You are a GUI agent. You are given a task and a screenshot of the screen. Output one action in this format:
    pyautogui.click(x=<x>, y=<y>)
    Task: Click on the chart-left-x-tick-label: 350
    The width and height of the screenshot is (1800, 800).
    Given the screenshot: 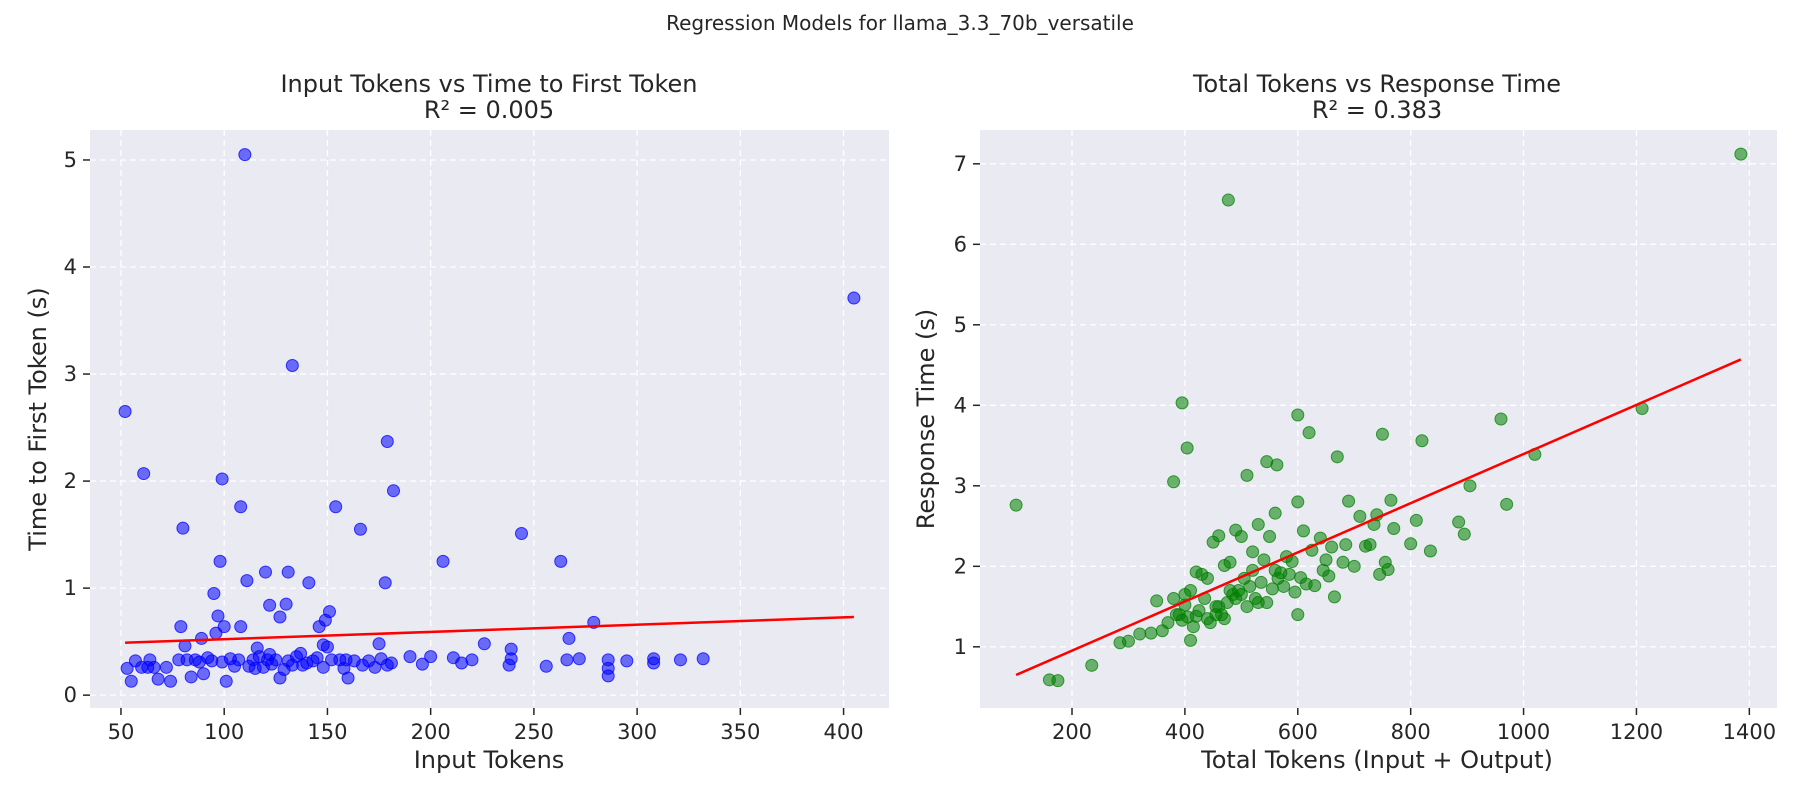 What is the action you would take?
    pyautogui.click(x=740, y=732)
    